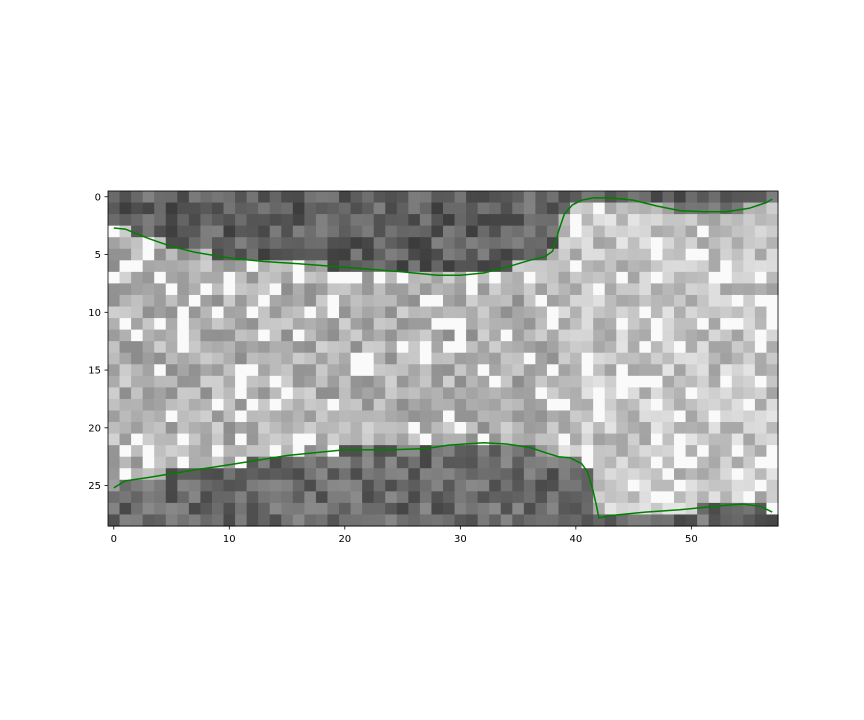 Image resolution: width=864 pixels, height=720 pixels. I want to click on y-tick-label: 5, so click(98, 255).